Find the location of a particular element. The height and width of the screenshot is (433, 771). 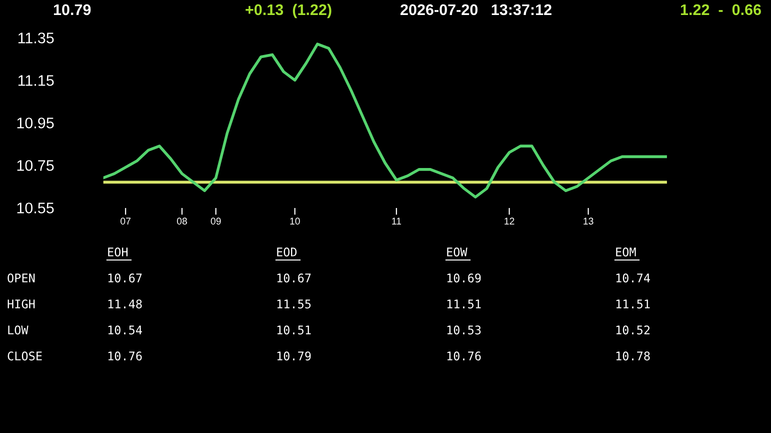

text: 11.48 is located at coordinates (125, 304).